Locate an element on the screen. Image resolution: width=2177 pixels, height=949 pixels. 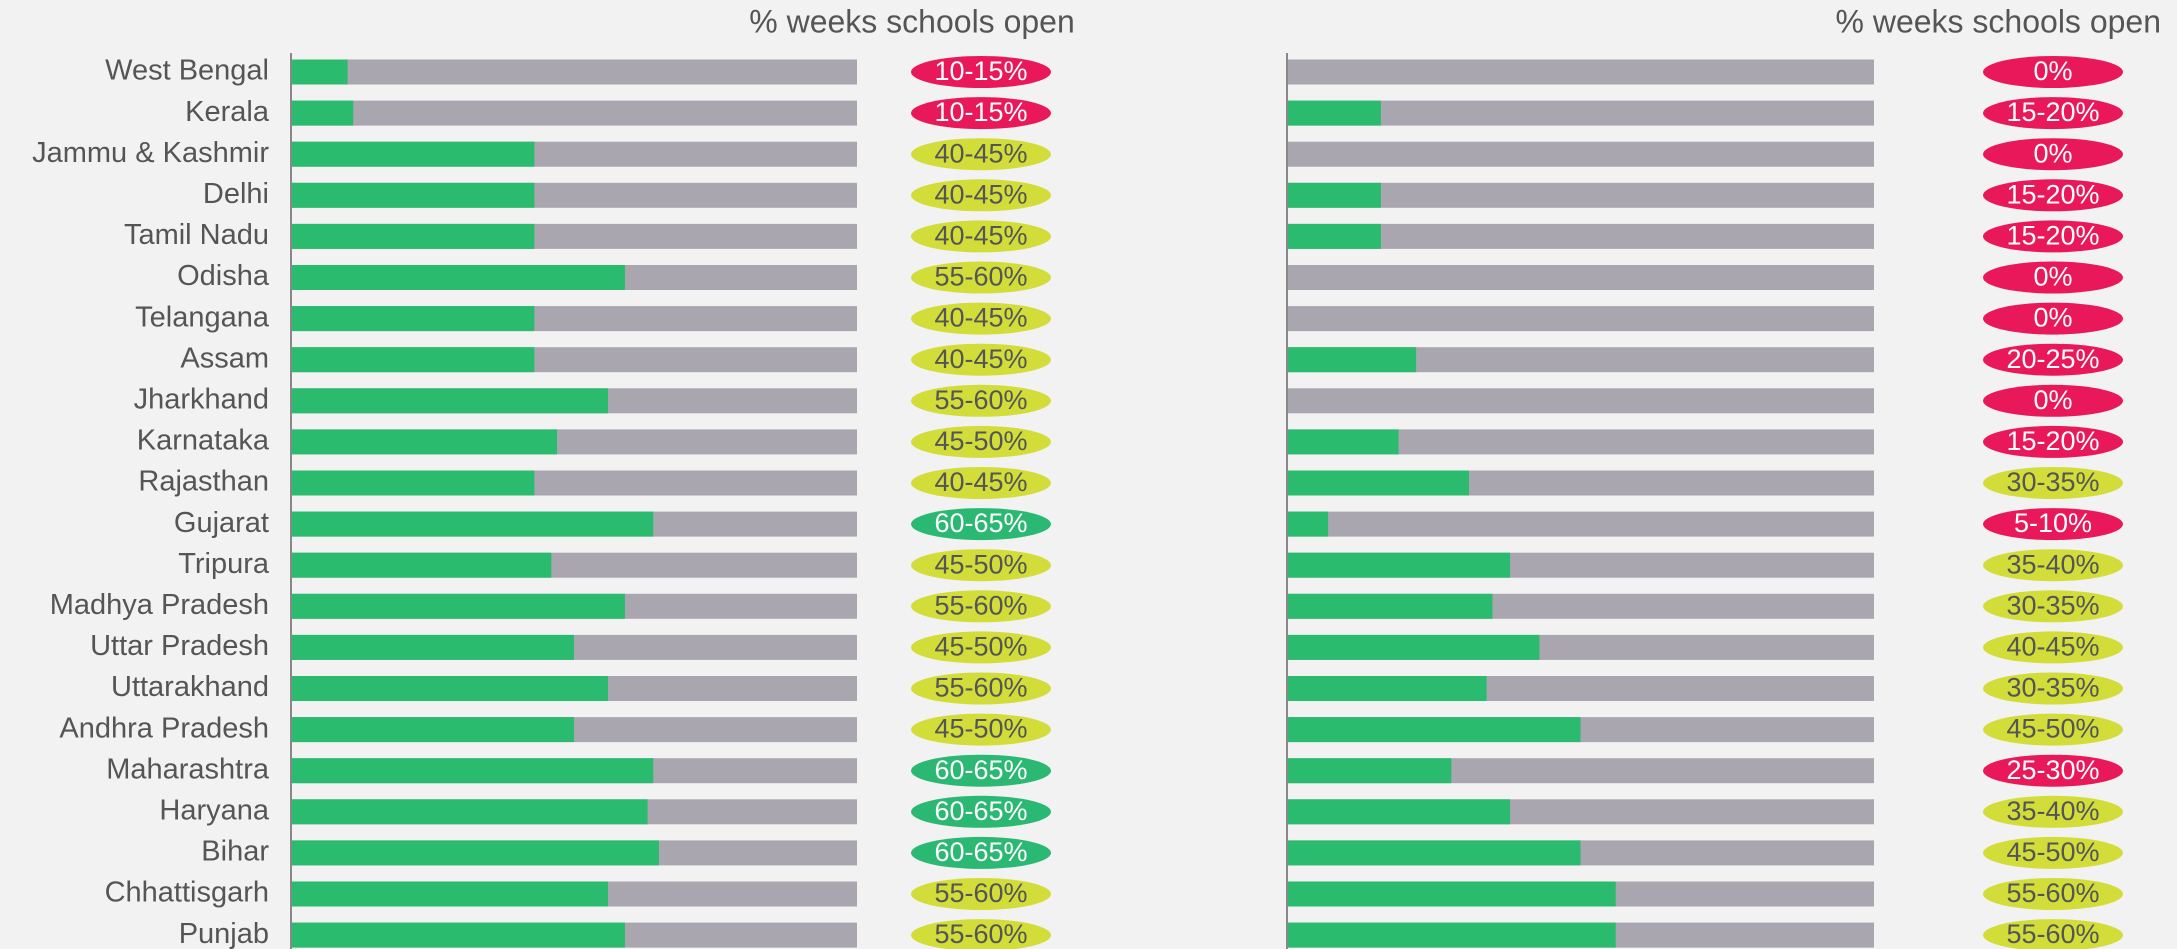
category-label: West Bengal is located at coordinates (187, 71).